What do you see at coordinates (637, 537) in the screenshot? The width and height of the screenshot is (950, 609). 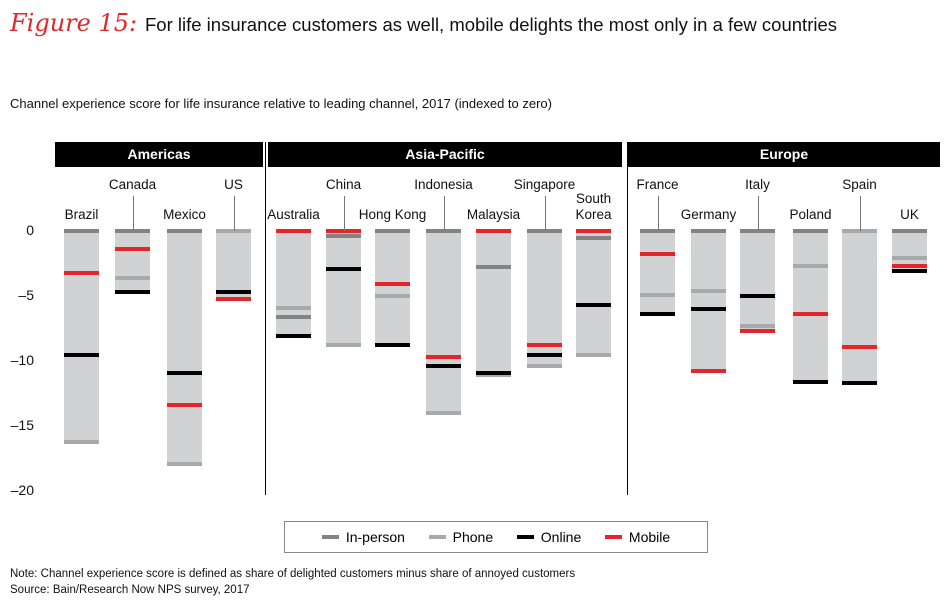 I see `legend-item: Mobile` at bounding box center [637, 537].